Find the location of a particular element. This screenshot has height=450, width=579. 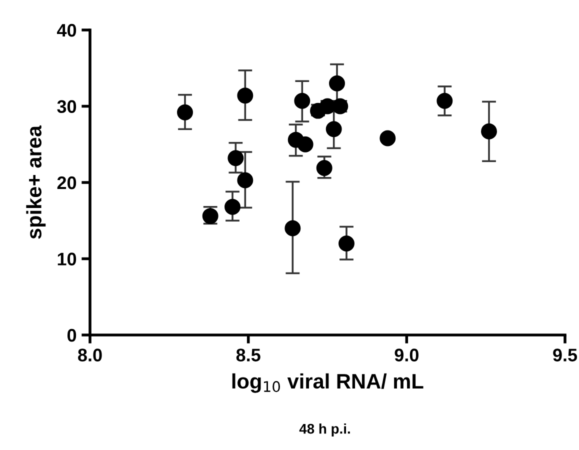

text: 48 h p.i. is located at coordinates (324, 430).